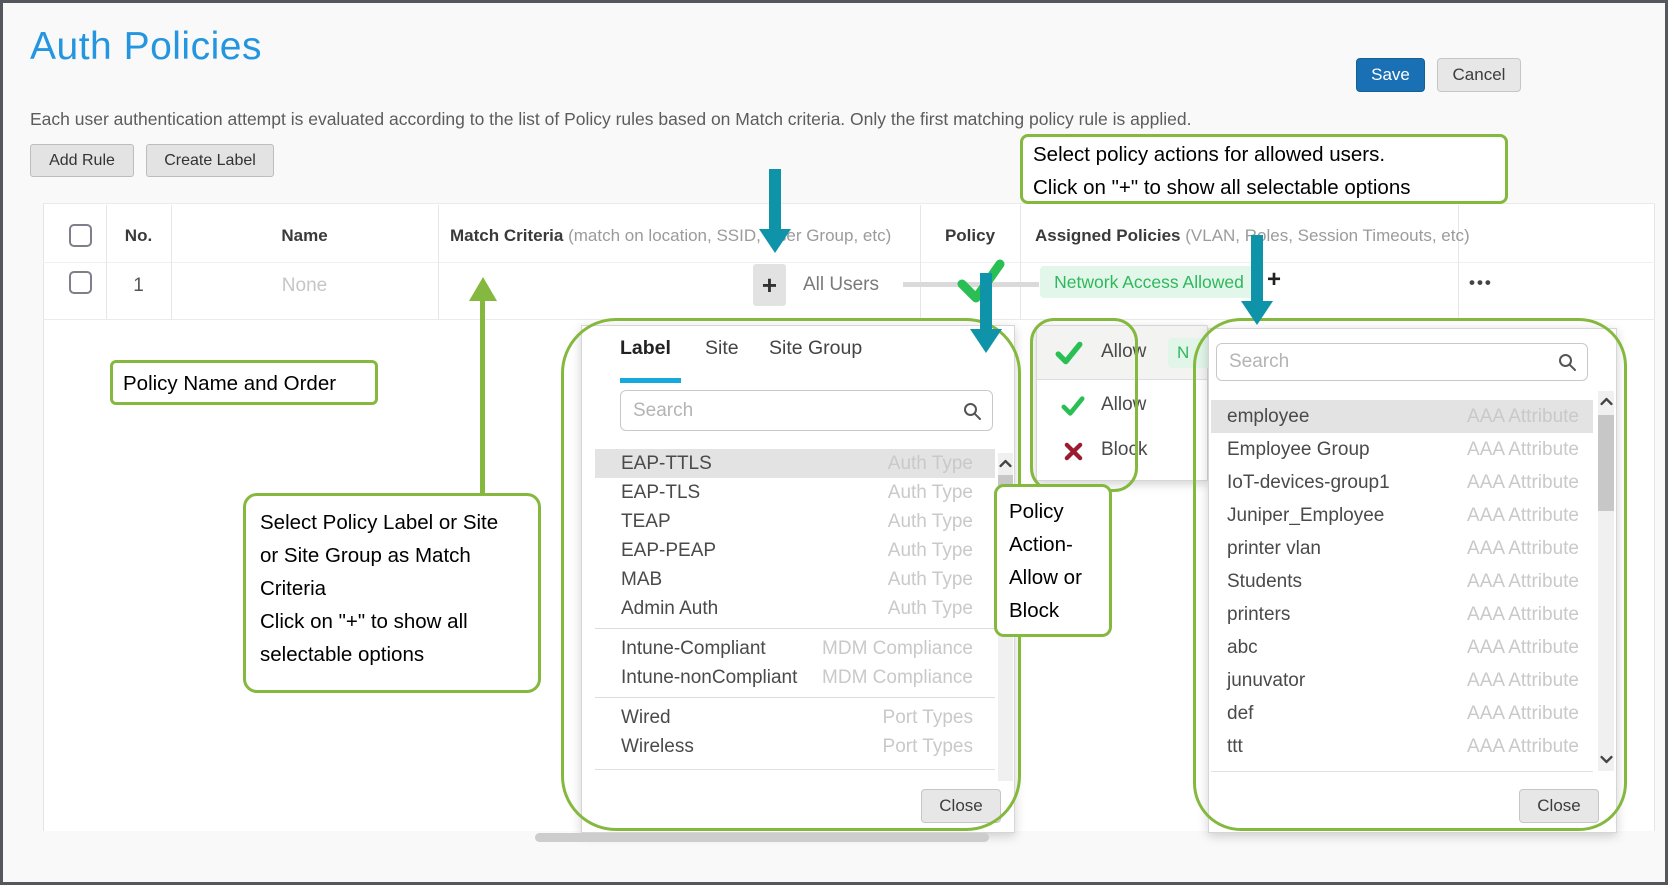 This screenshot has height=885, width=1668. What do you see at coordinates (791, 410) in the screenshot?
I see `label-search-input` at bounding box center [791, 410].